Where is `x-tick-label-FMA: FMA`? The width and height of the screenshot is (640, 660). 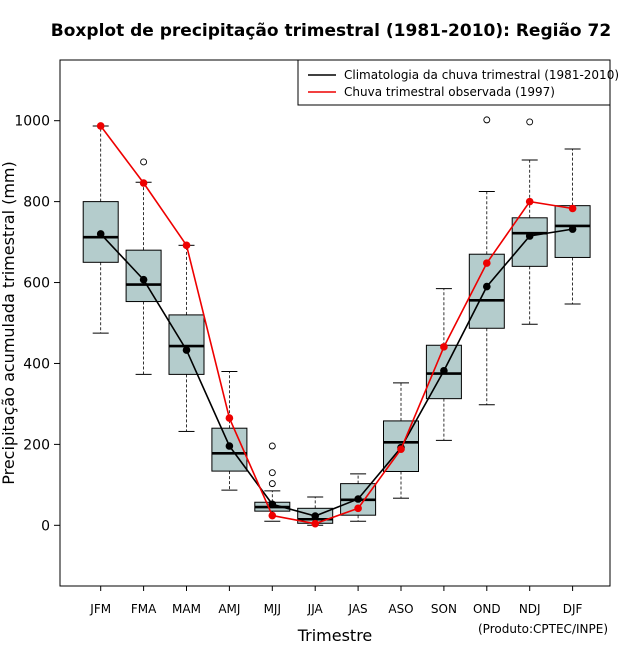 x-tick-label-FMA: FMA is located at coordinates (144, 609).